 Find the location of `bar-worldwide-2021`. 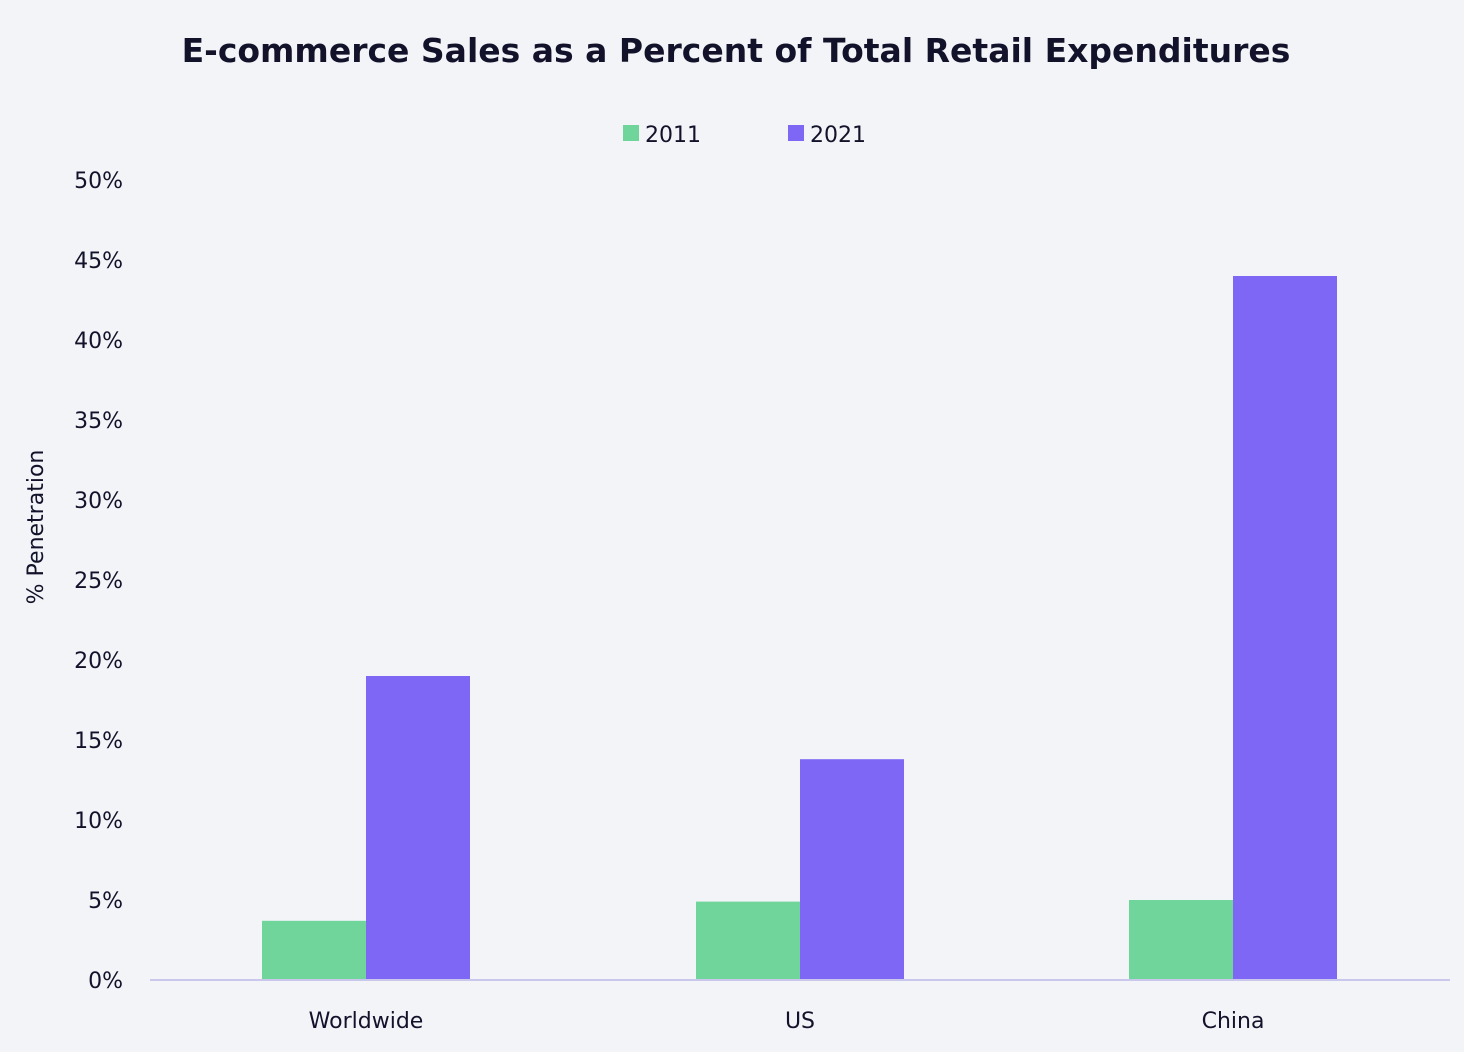

bar-worldwide-2021 is located at coordinates (418, 828).